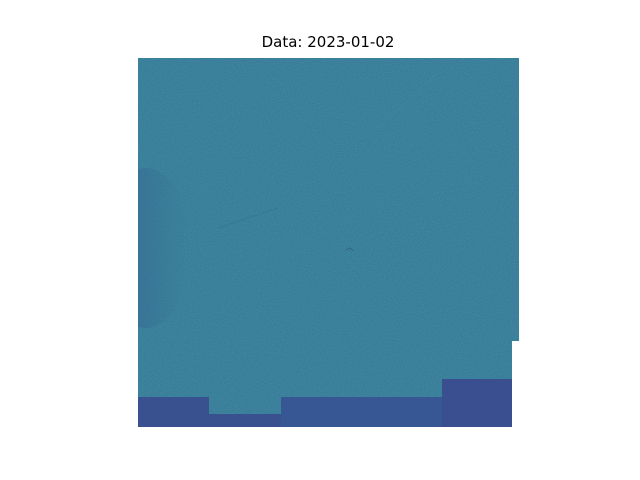 The width and height of the screenshot is (640, 480). I want to click on figure-title: Data: 2023-01-02, so click(328, 42).